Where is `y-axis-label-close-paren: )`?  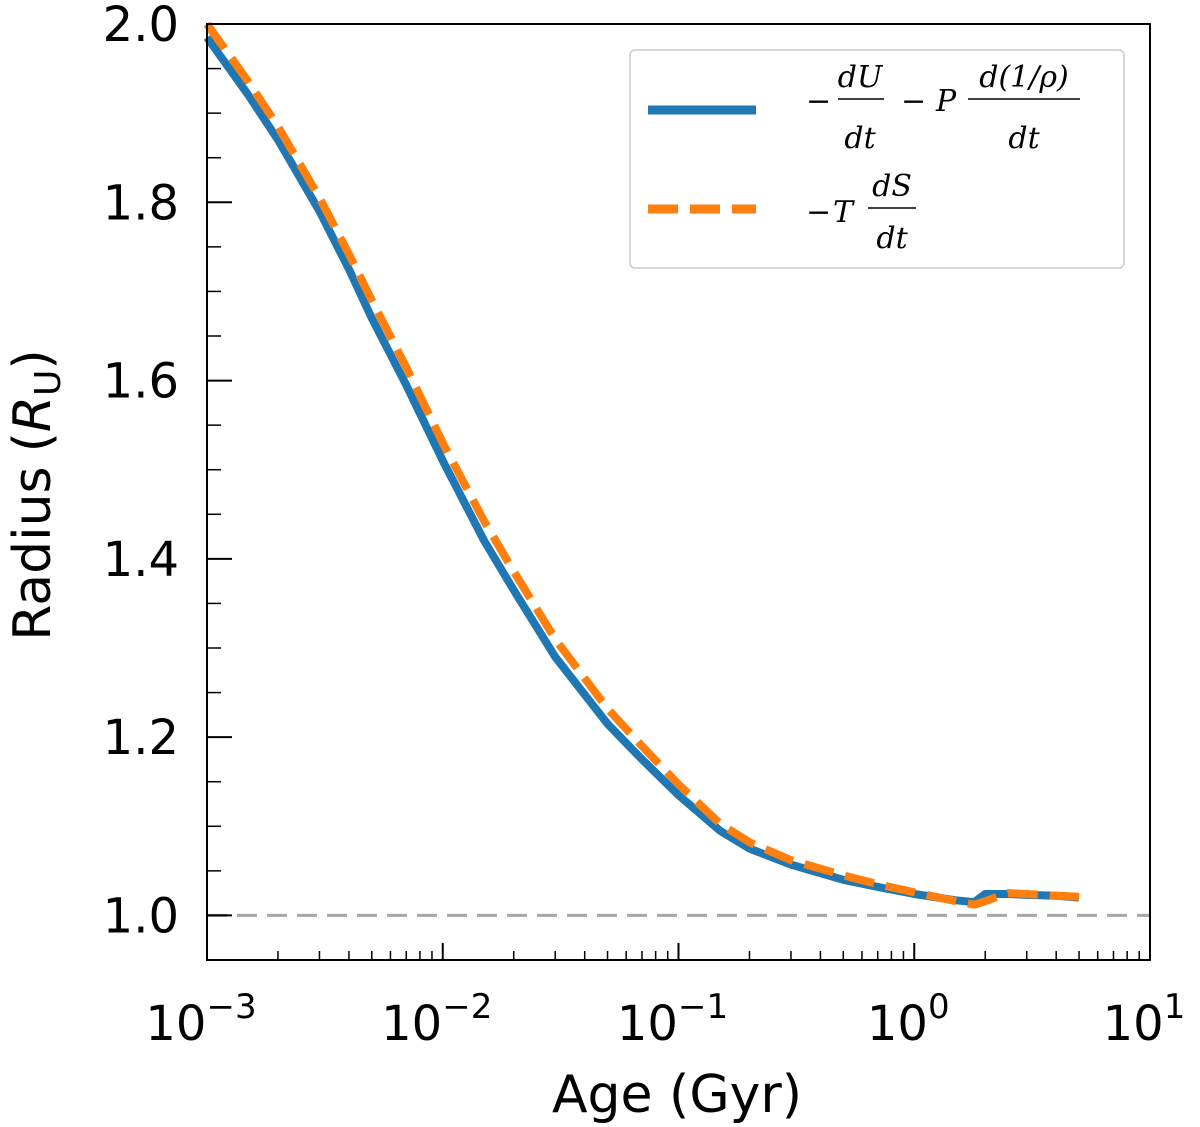
y-axis-label-close-paren: ) is located at coordinates (33, 359).